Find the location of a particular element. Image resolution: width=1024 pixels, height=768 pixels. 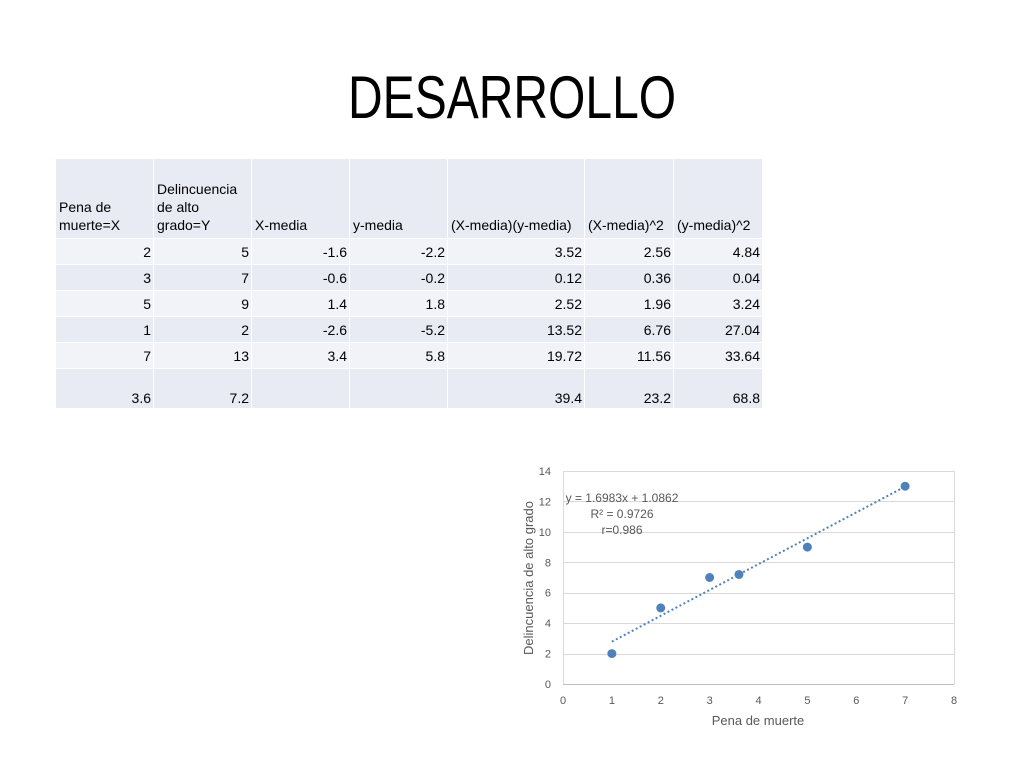

table-cell: 11.56 is located at coordinates (629, 355).